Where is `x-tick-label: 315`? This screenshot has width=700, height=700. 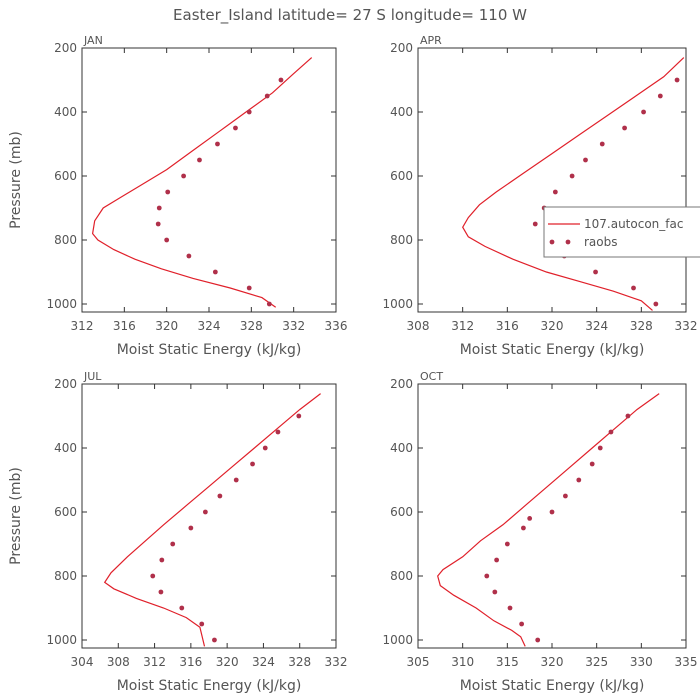 x-tick-label: 315 is located at coordinates (507, 662).